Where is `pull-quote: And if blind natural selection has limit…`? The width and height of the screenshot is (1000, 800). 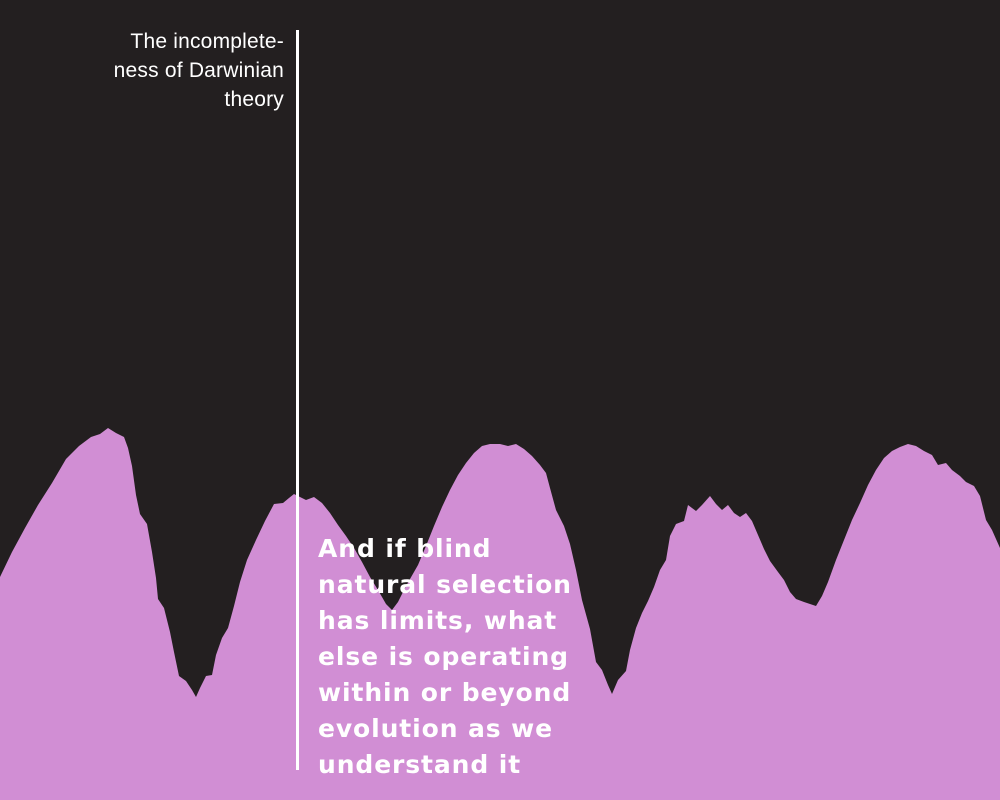 pull-quote: And if blind natural selection has limit… is located at coordinates (445, 656).